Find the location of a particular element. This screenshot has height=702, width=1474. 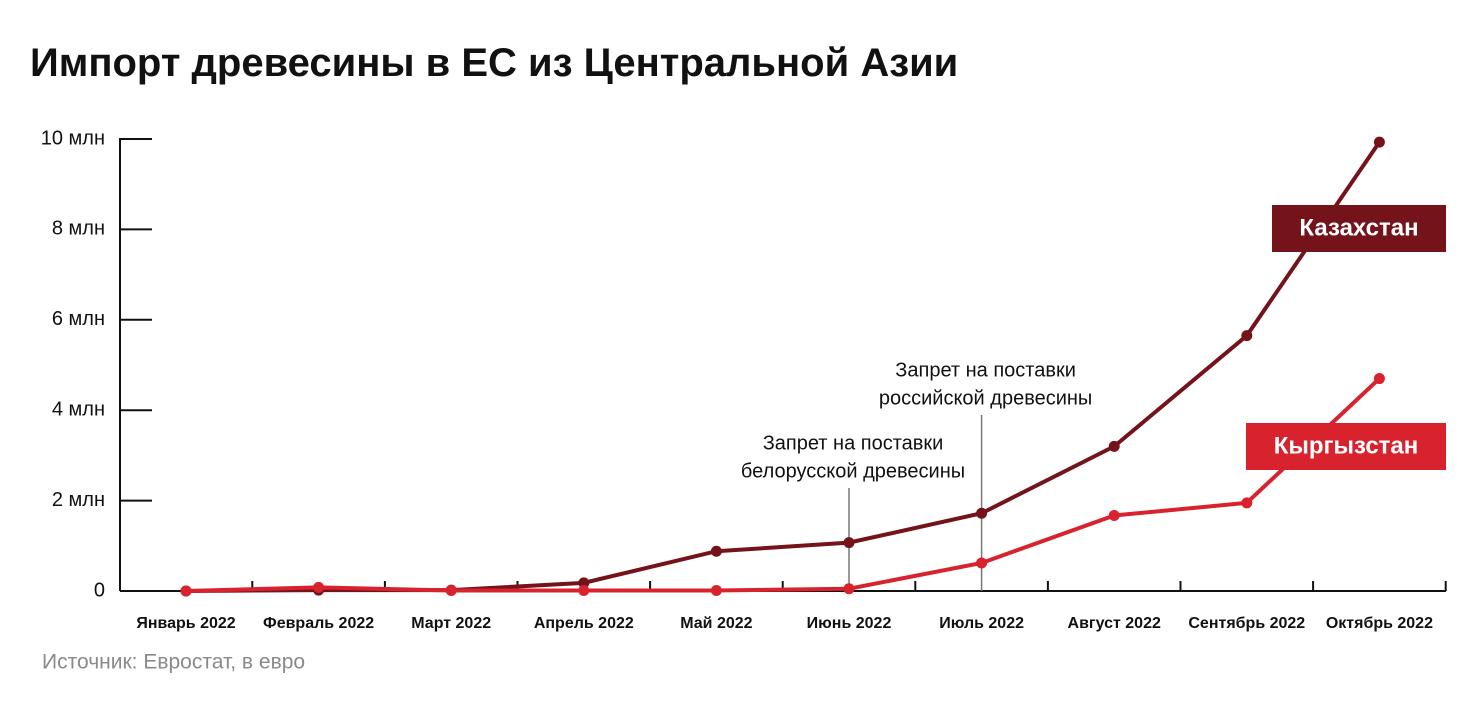

source: Источник: Евростат, в евро is located at coordinates (173, 662).